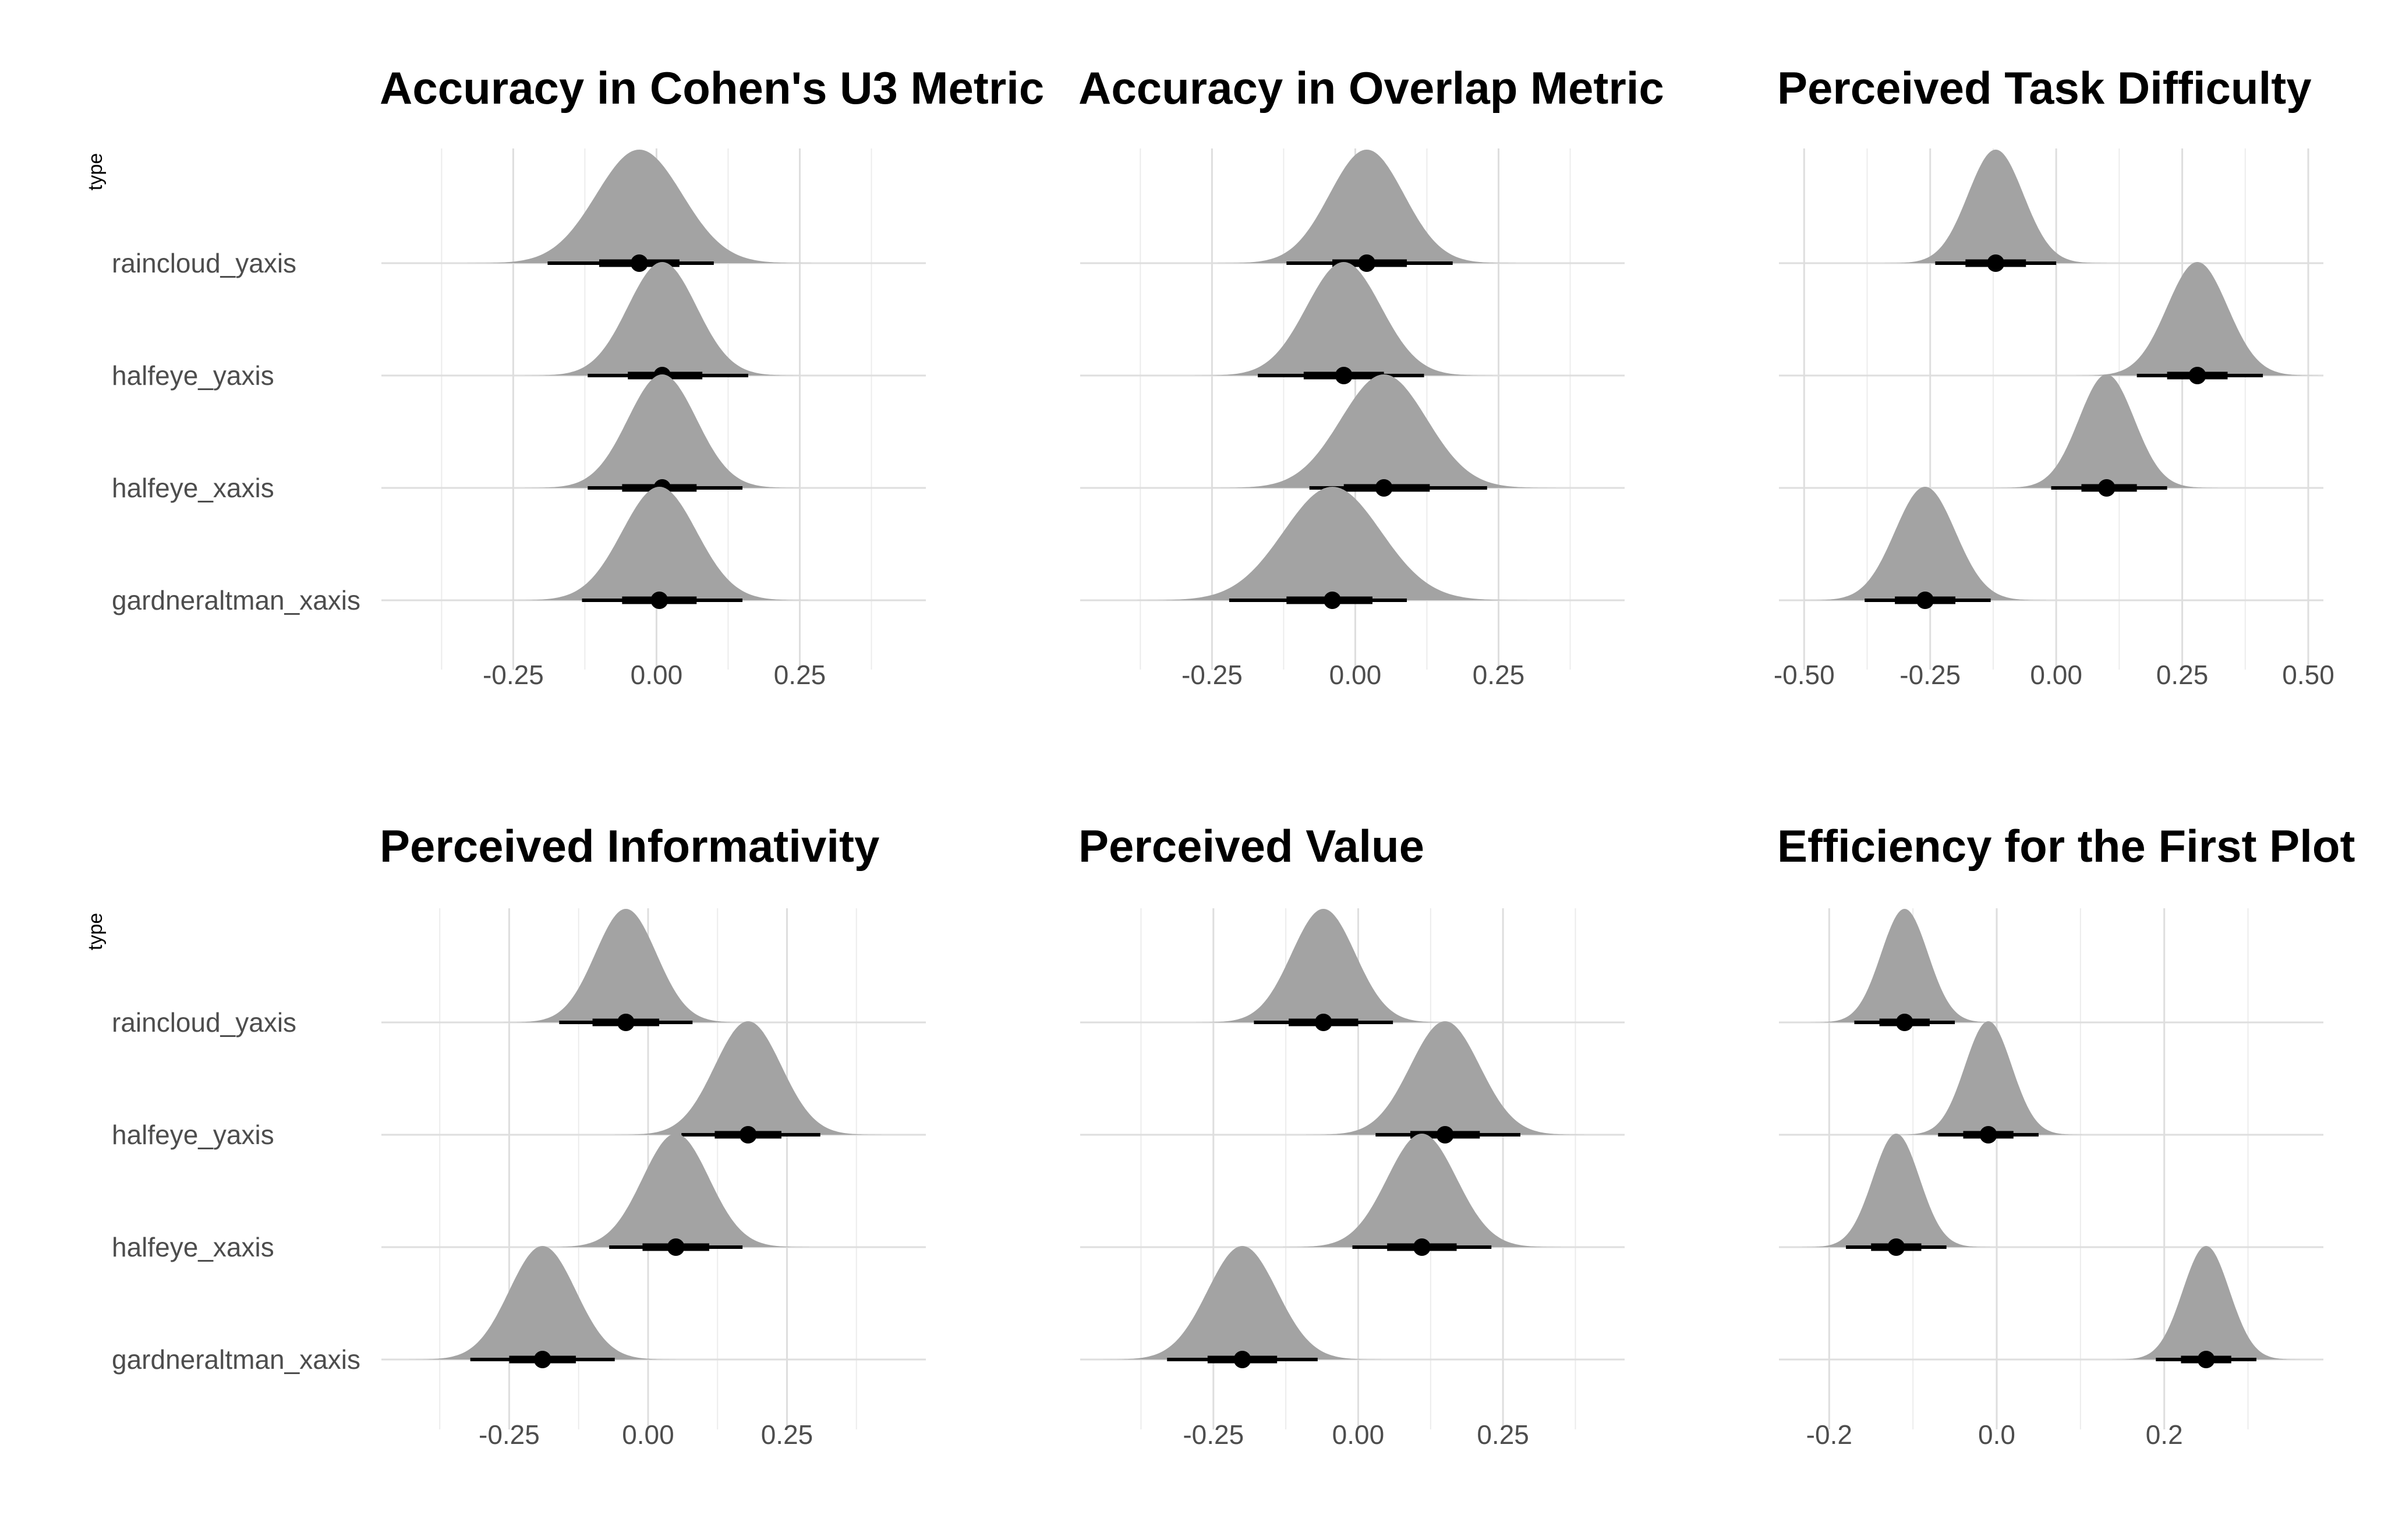  I want to click on panel-5: Perceived Value -0.25 0.00 0.25, so click(1351, 1135).